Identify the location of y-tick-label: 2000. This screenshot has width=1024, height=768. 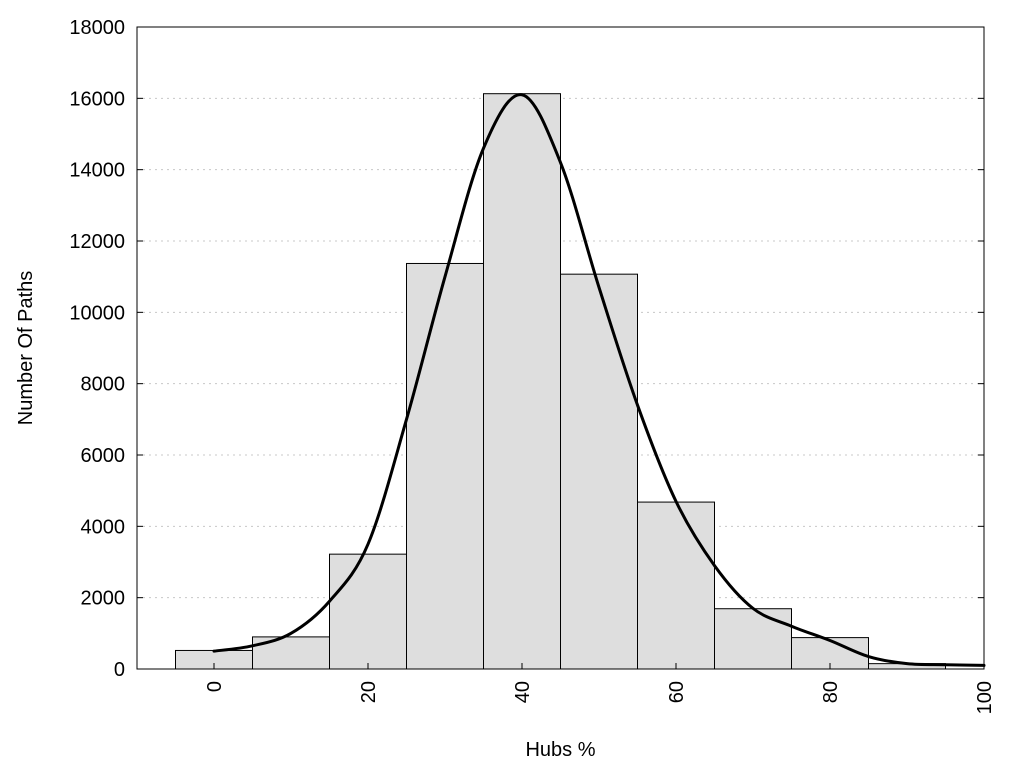
(103, 599).